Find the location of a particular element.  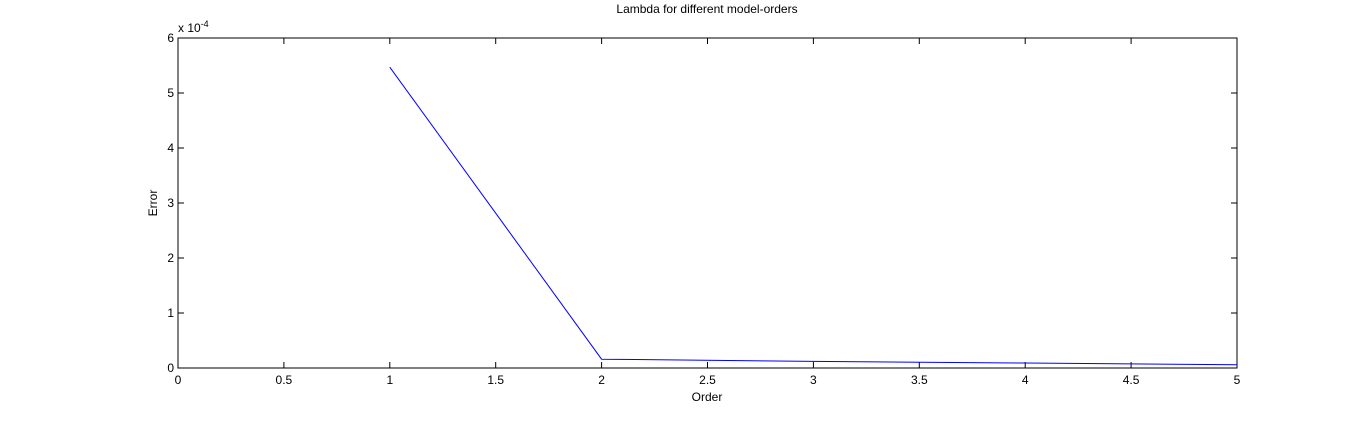

x-tick-label: 2 is located at coordinates (601, 380).